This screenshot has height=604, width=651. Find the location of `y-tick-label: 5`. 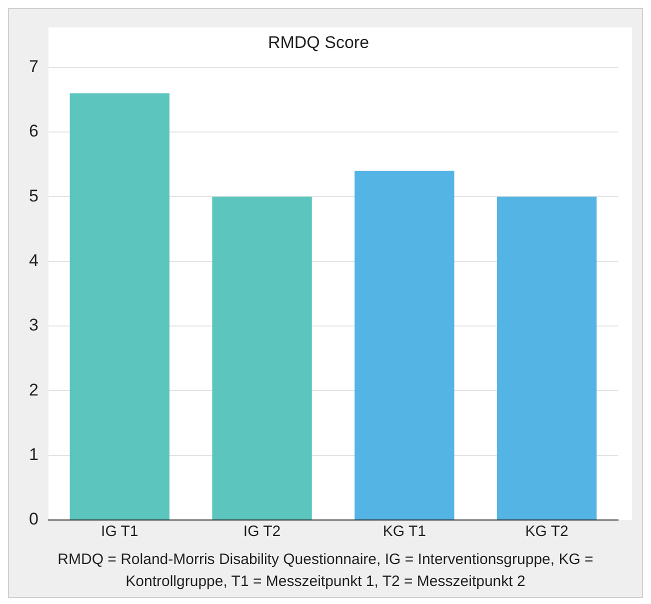

y-tick-label: 5 is located at coordinates (33, 196).